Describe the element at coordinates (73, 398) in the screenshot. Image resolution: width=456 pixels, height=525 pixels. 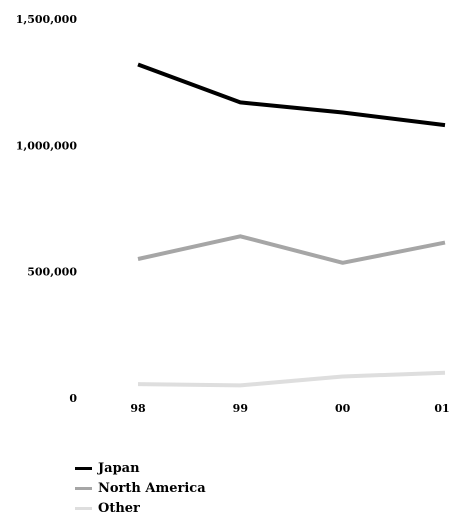
I see `y-tick-label: 0` at that location.